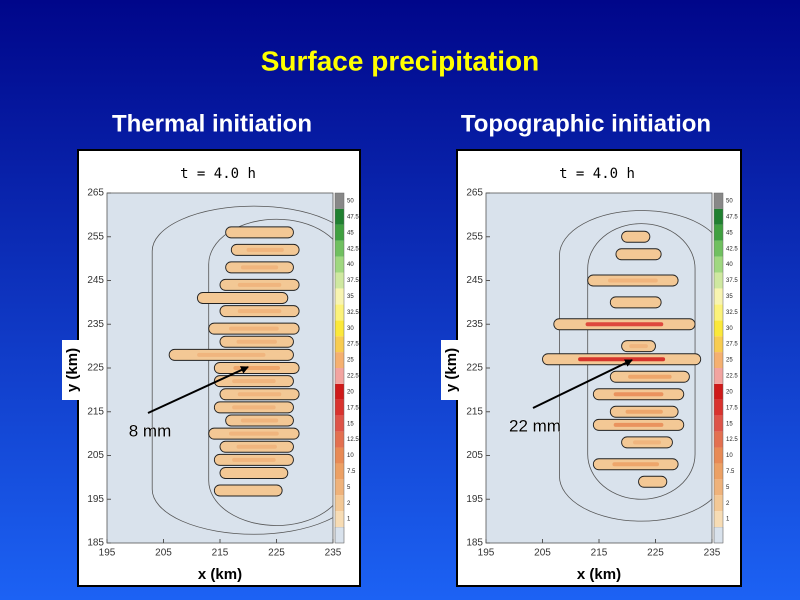  What do you see at coordinates (349, 488) in the screenshot?
I see `colorbar-label: 5` at bounding box center [349, 488].